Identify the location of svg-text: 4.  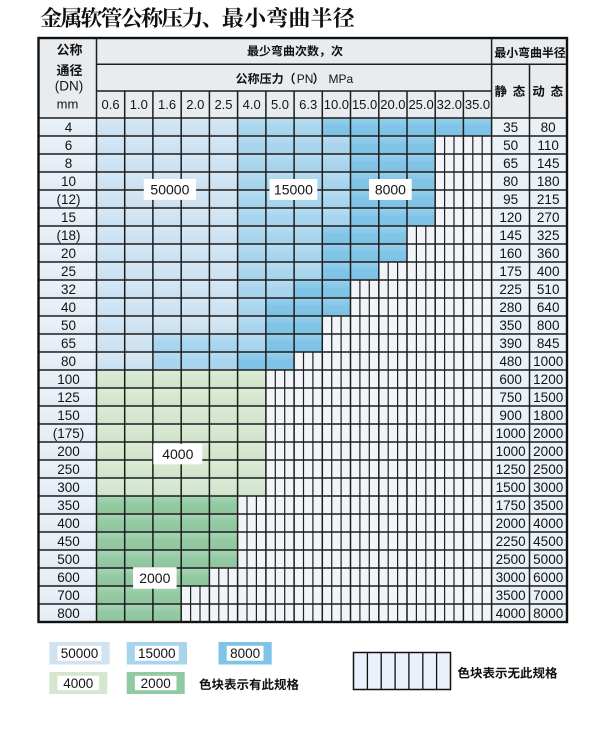
(69, 127).